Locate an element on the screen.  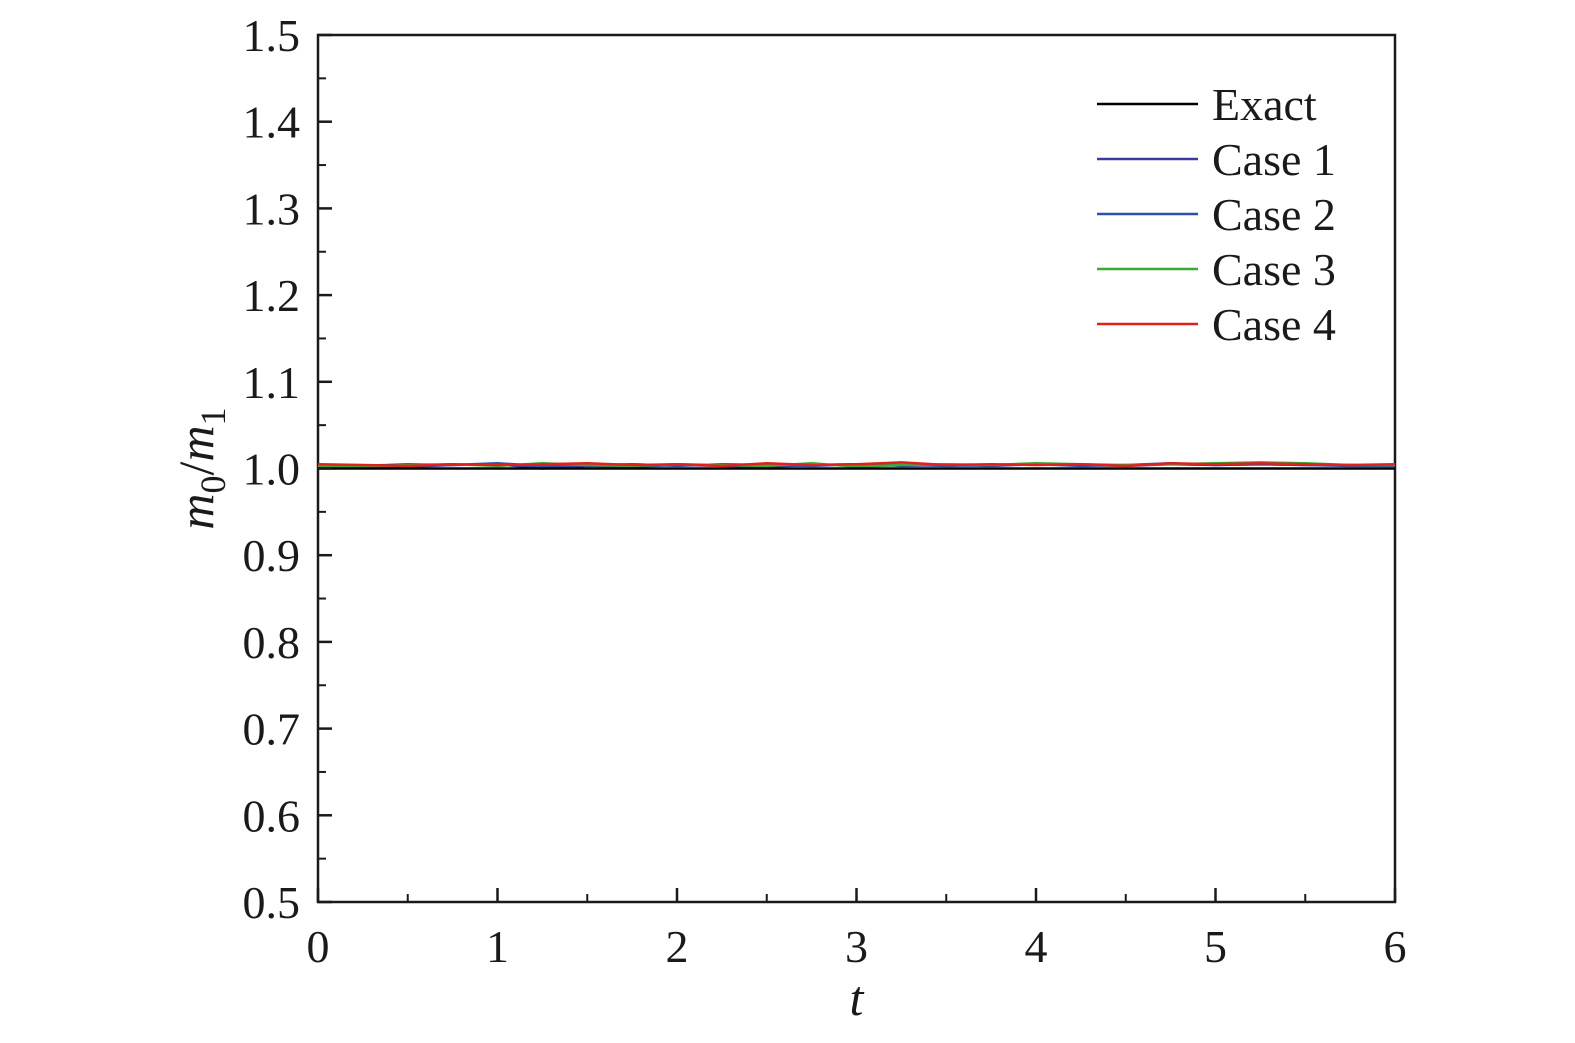
x-tick-label: 2 is located at coordinates (677, 946).